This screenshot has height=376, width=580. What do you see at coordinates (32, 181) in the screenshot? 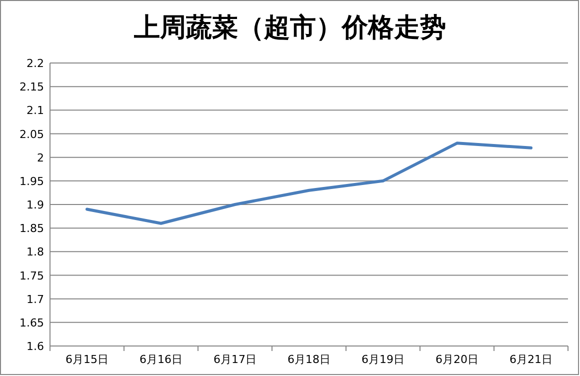
I see `y-tick-label: 1.95` at bounding box center [32, 181].